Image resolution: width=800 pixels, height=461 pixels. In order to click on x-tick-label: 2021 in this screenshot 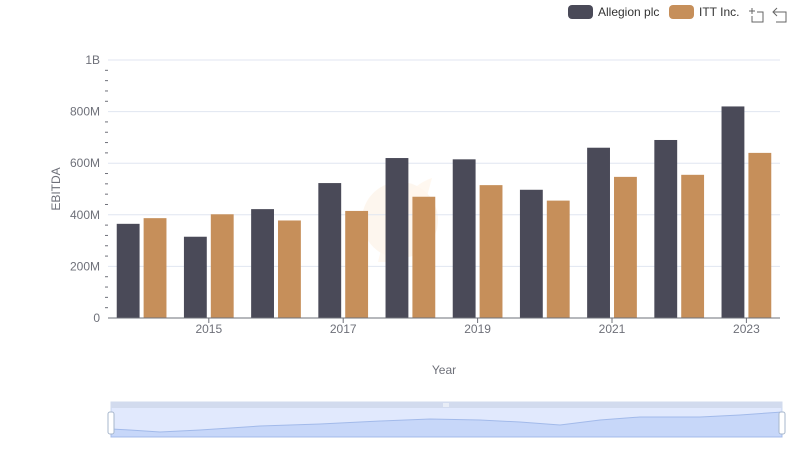, I will do `click(612, 329)`.